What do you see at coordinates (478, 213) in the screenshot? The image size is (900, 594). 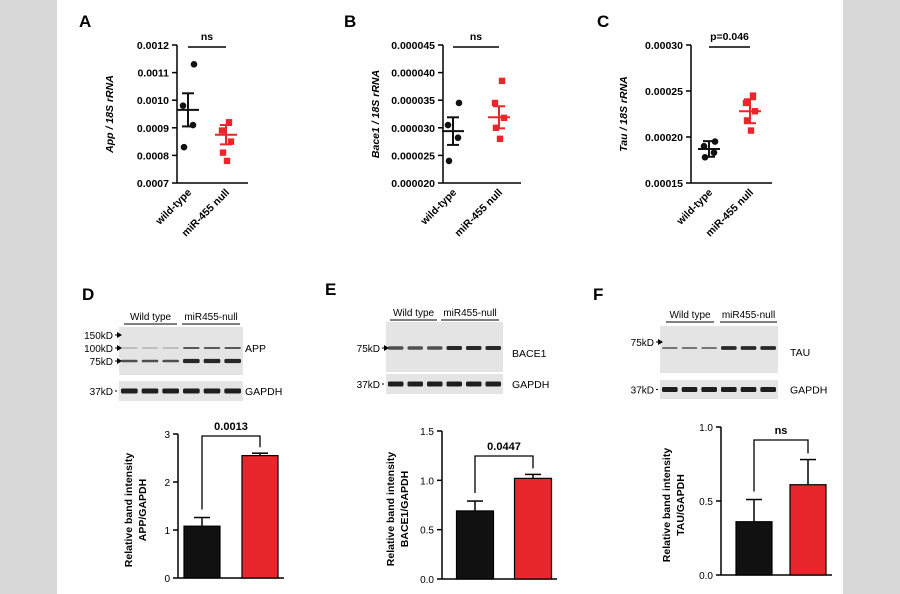 I see `x-tick-label: miR-455 null` at bounding box center [478, 213].